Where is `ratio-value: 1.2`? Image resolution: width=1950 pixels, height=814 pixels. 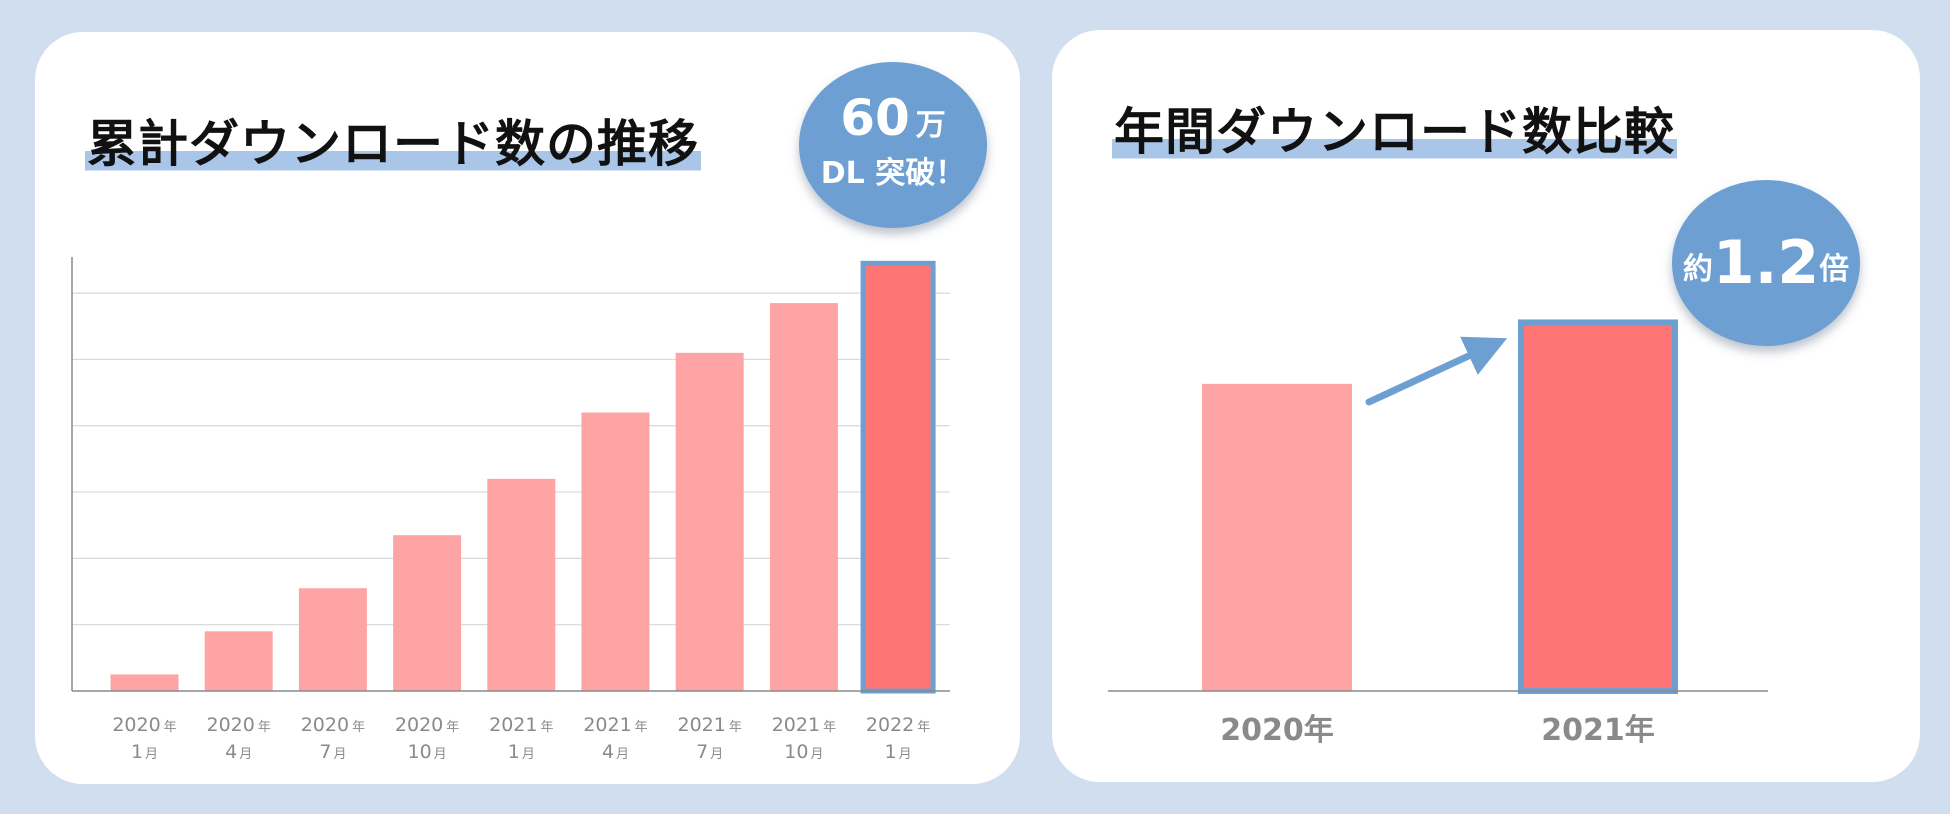
ratio-value: 1.2 is located at coordinates (1766, 263).